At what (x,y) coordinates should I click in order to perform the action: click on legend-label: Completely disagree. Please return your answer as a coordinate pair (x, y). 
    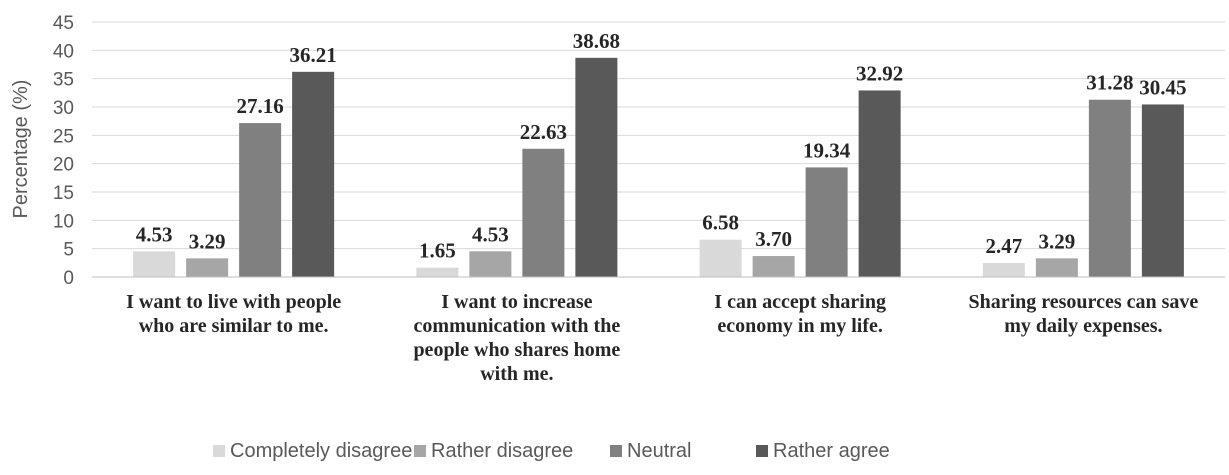
    Looking at the image, I should click on (321, 451).